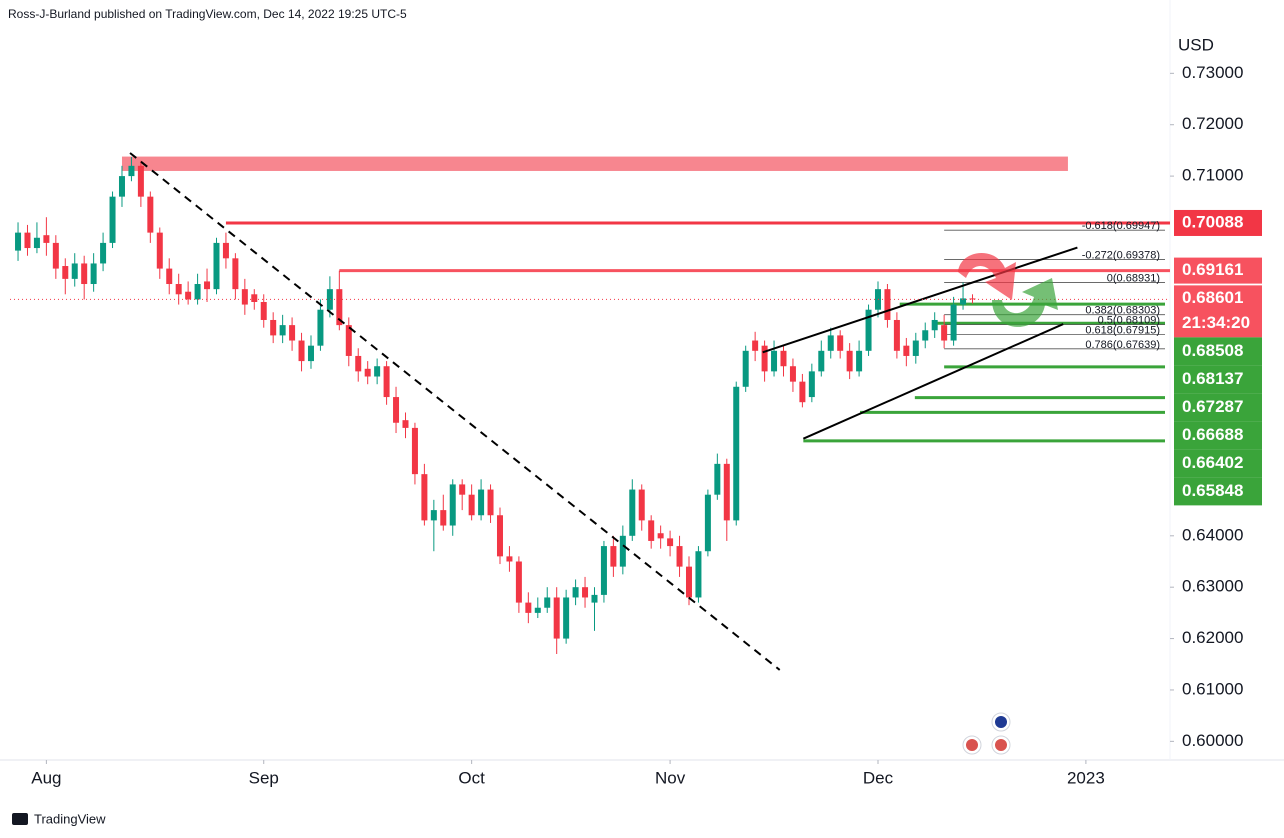  What do you see at coordinates (670, 777) in the screenshot?
I see `x-tick-label: Nov` at bounding box center [670, 777].